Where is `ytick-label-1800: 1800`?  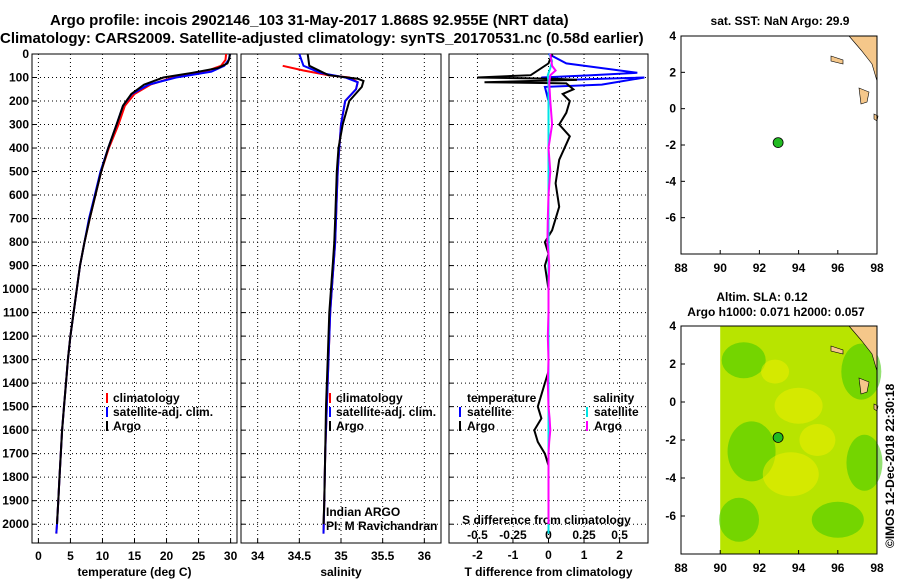
ytick-label-1800: 1800 is located at coordinates (15, 477).